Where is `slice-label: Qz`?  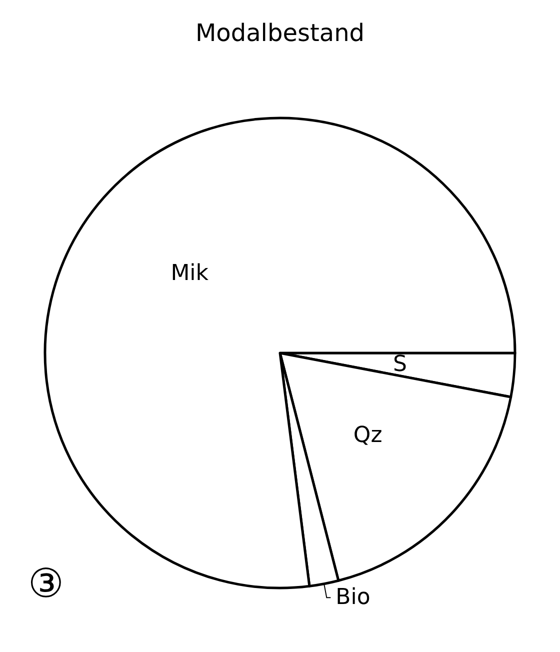
slice-label: Qz is located at coordinates (367, 435).